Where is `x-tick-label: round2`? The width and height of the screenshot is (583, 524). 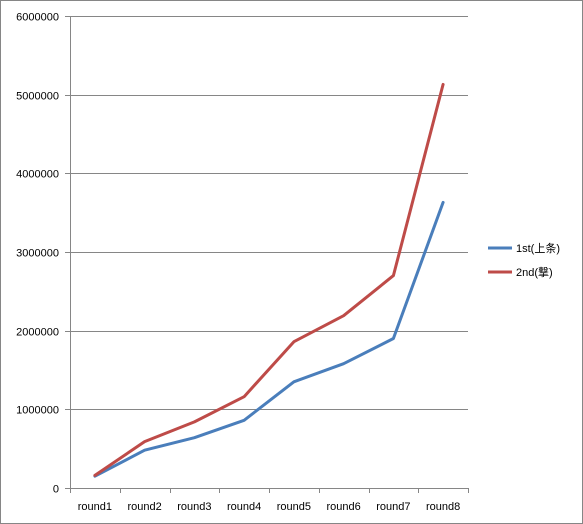 x-tick-label: round2 is located at coordinates (144, 507).